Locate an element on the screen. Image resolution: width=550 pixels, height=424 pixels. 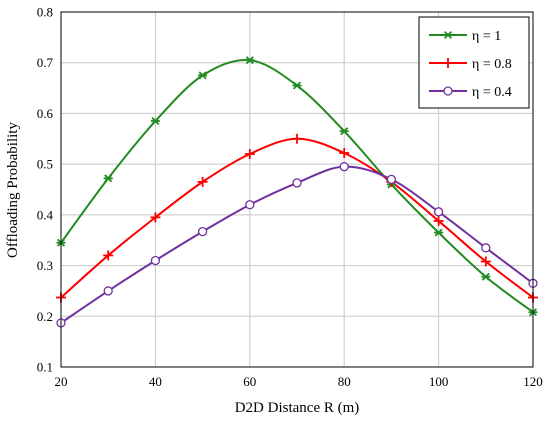
x-tick-label: 20 is located at coordinates (61, 381).